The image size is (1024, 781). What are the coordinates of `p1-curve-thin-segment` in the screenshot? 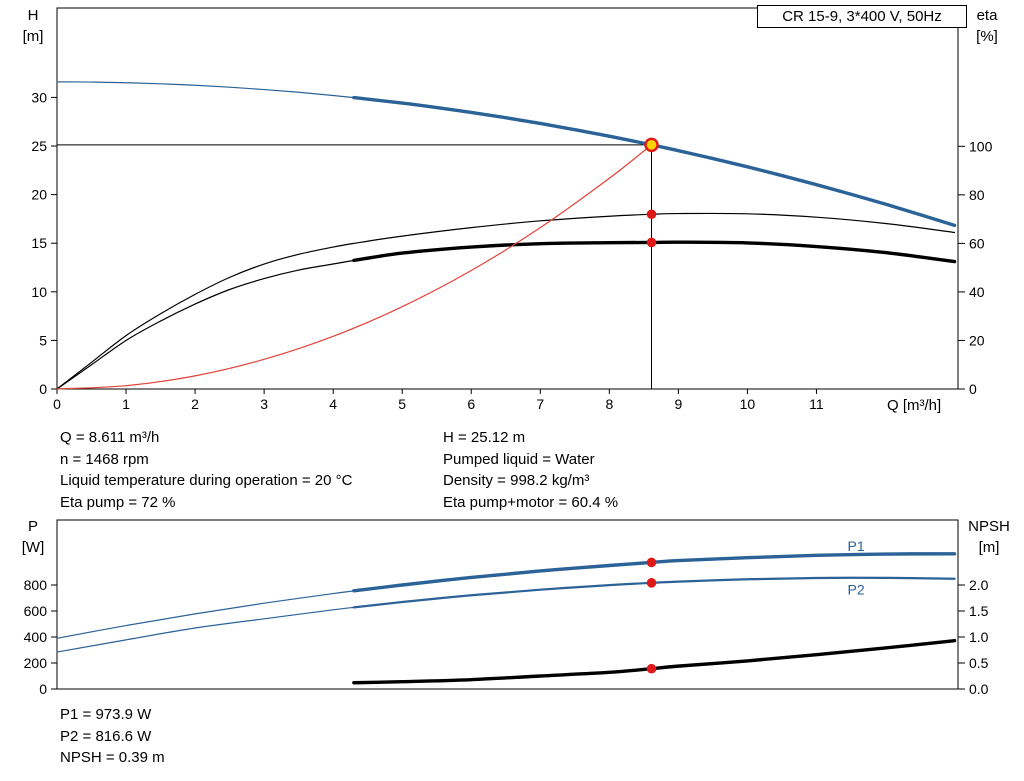 It's located at (205, 614).